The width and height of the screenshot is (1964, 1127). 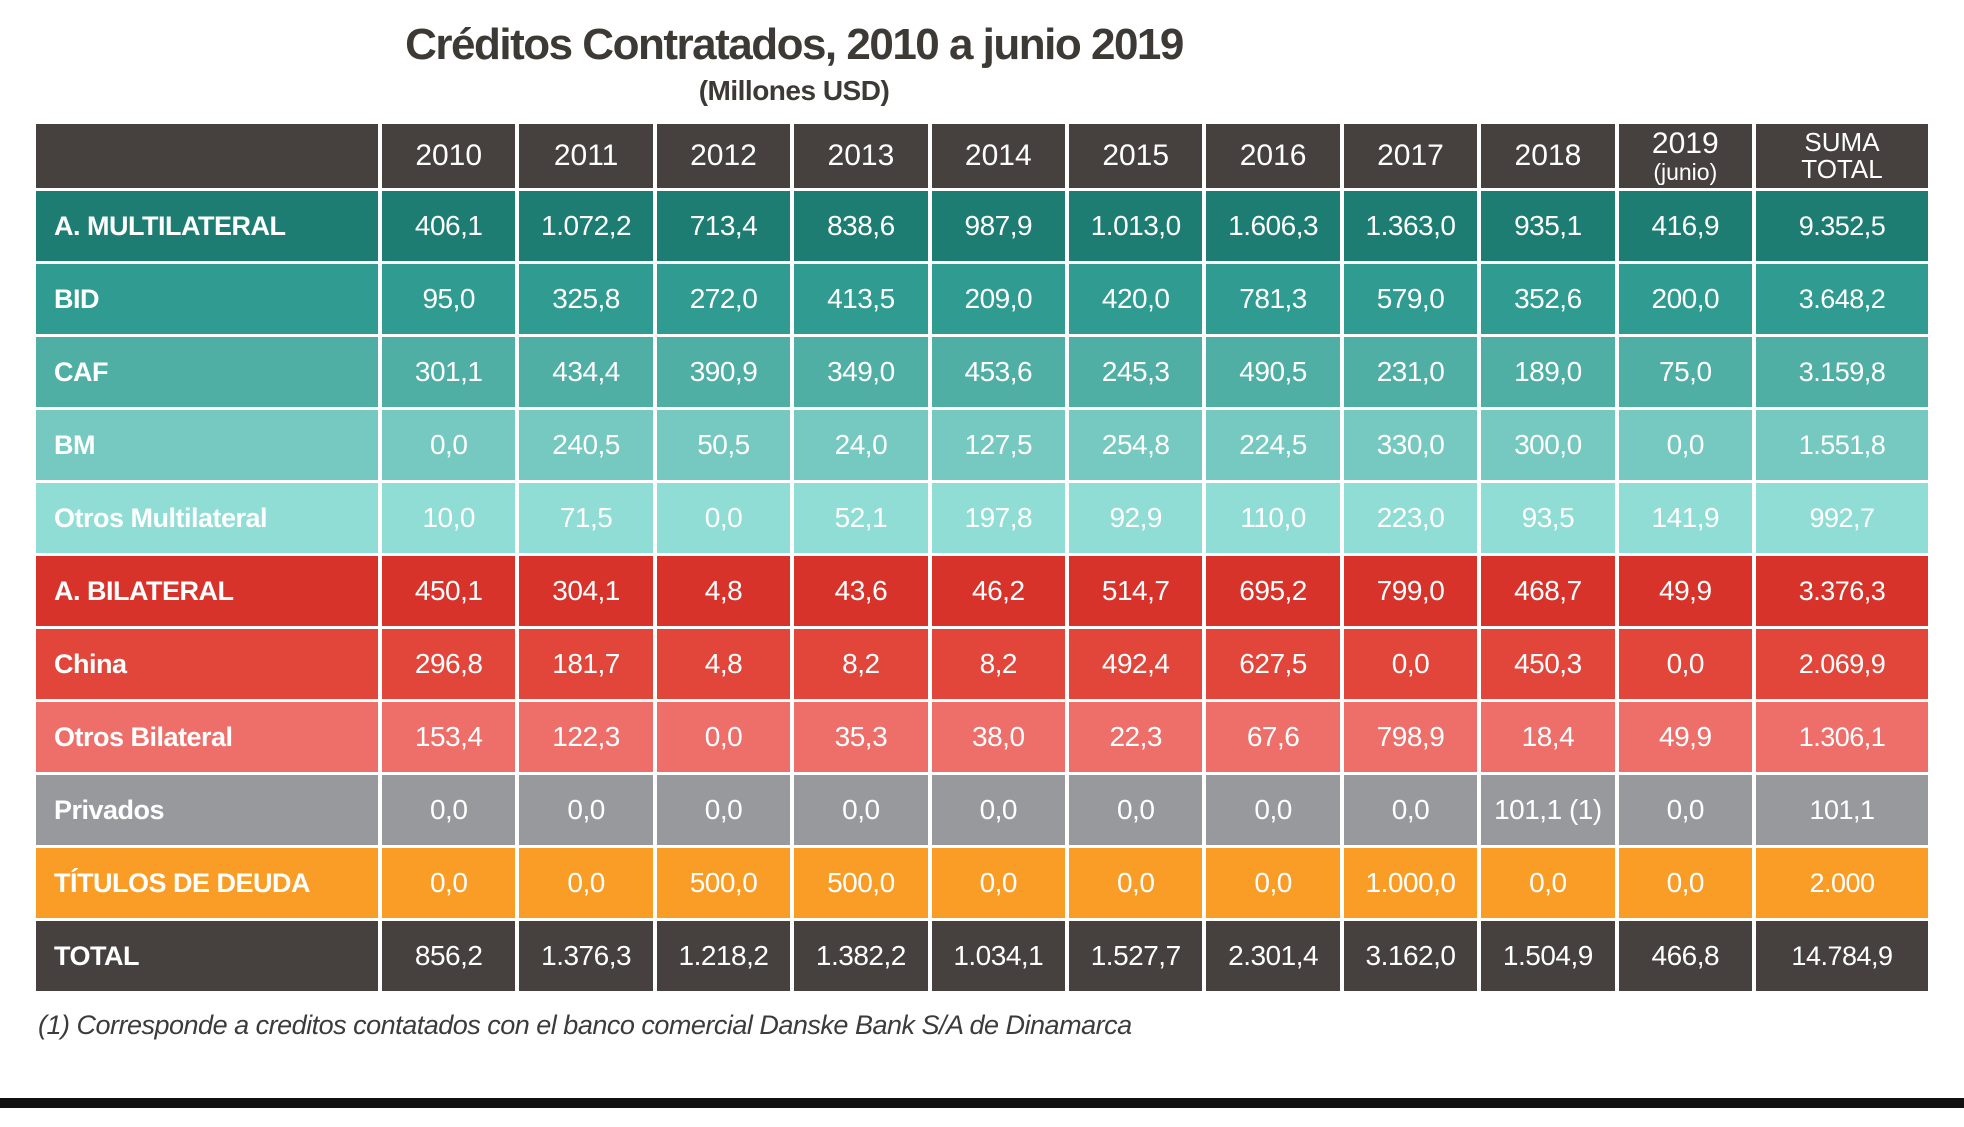 I want to click on cell-value: 10,0, so click(x=449, y=518).